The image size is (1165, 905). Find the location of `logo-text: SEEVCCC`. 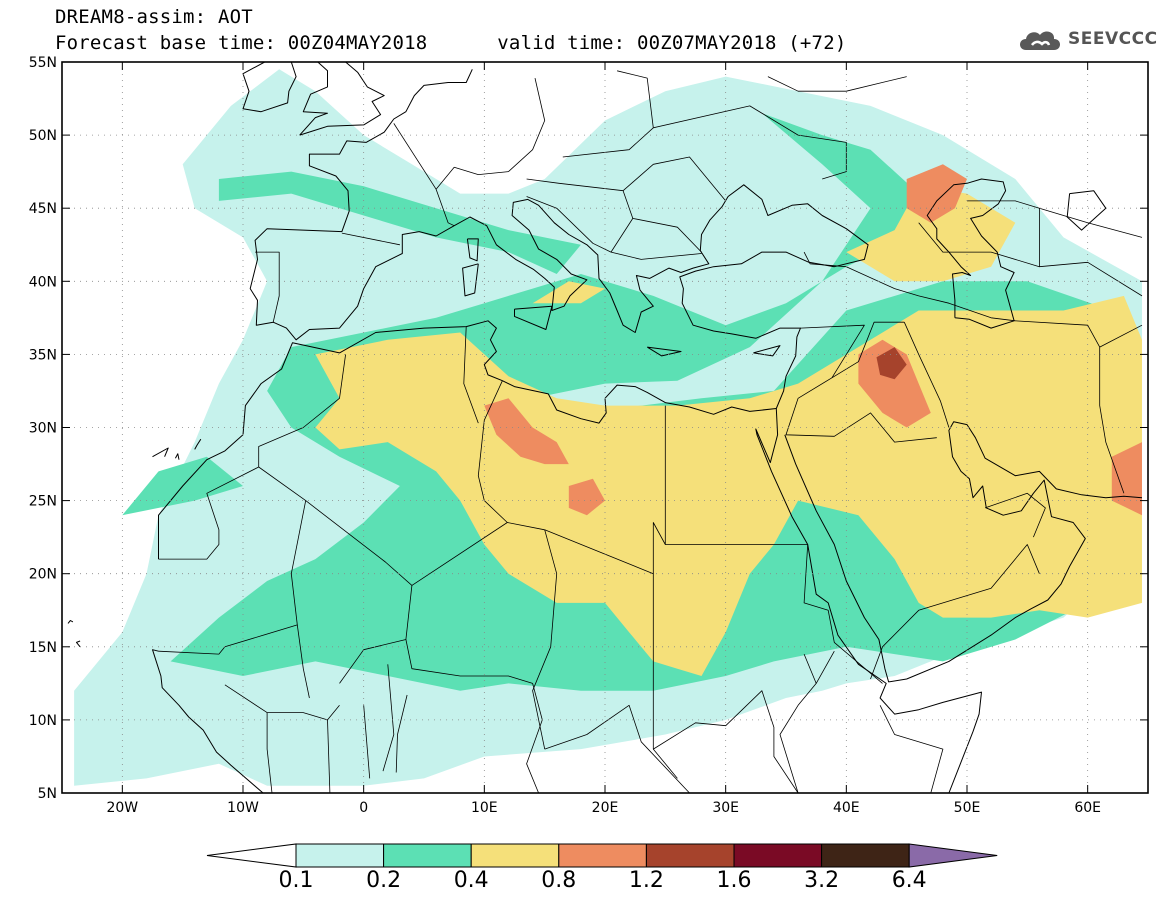

logo-text: SEEVCCC is located at coordinates (1113, 39).